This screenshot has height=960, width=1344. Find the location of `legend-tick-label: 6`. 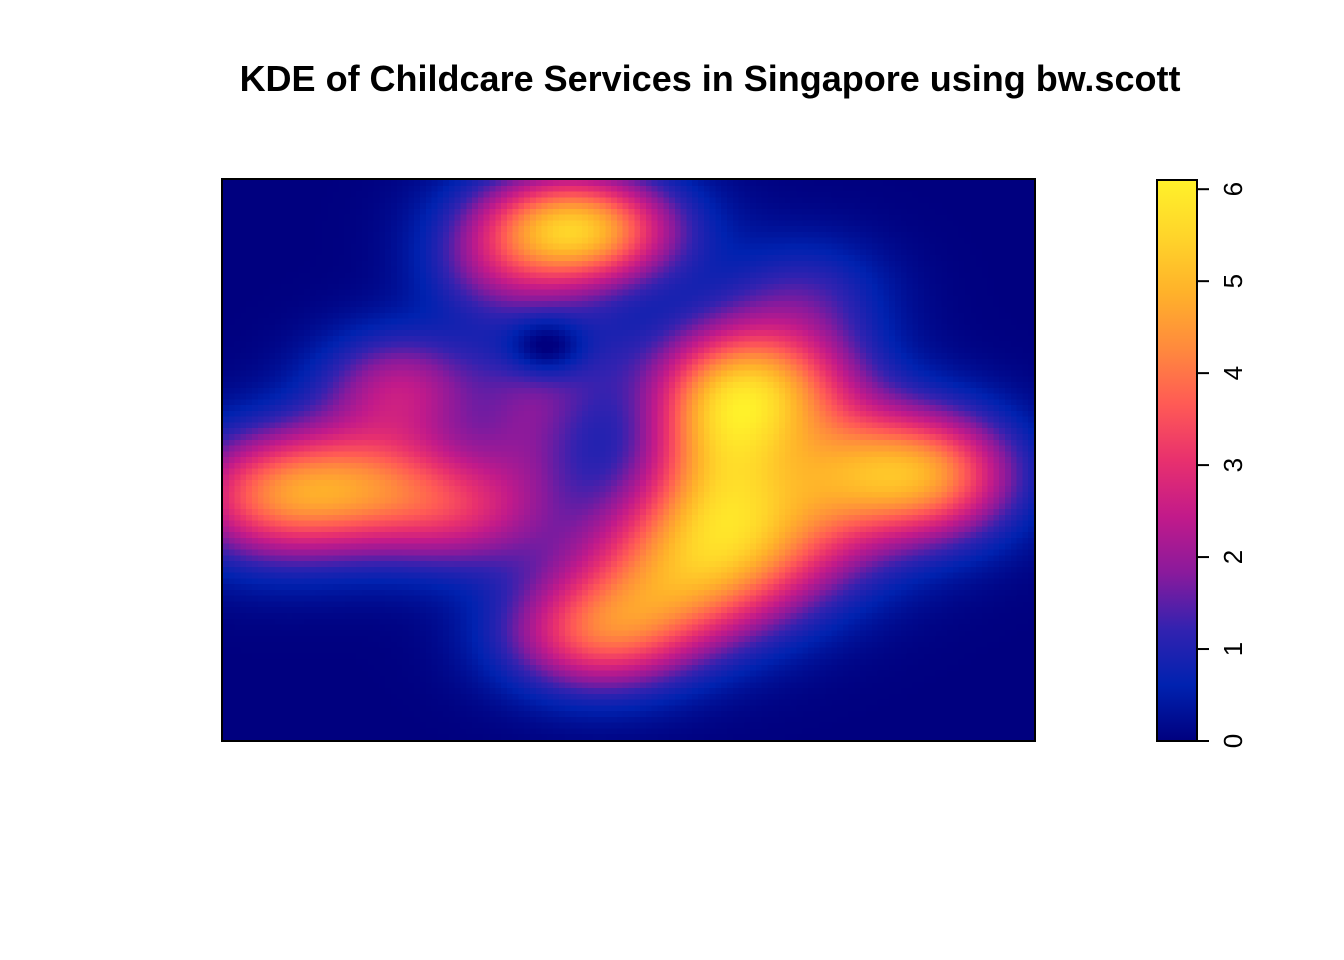

legend-tick-label: 6 is located at coordinates (1233, 189).